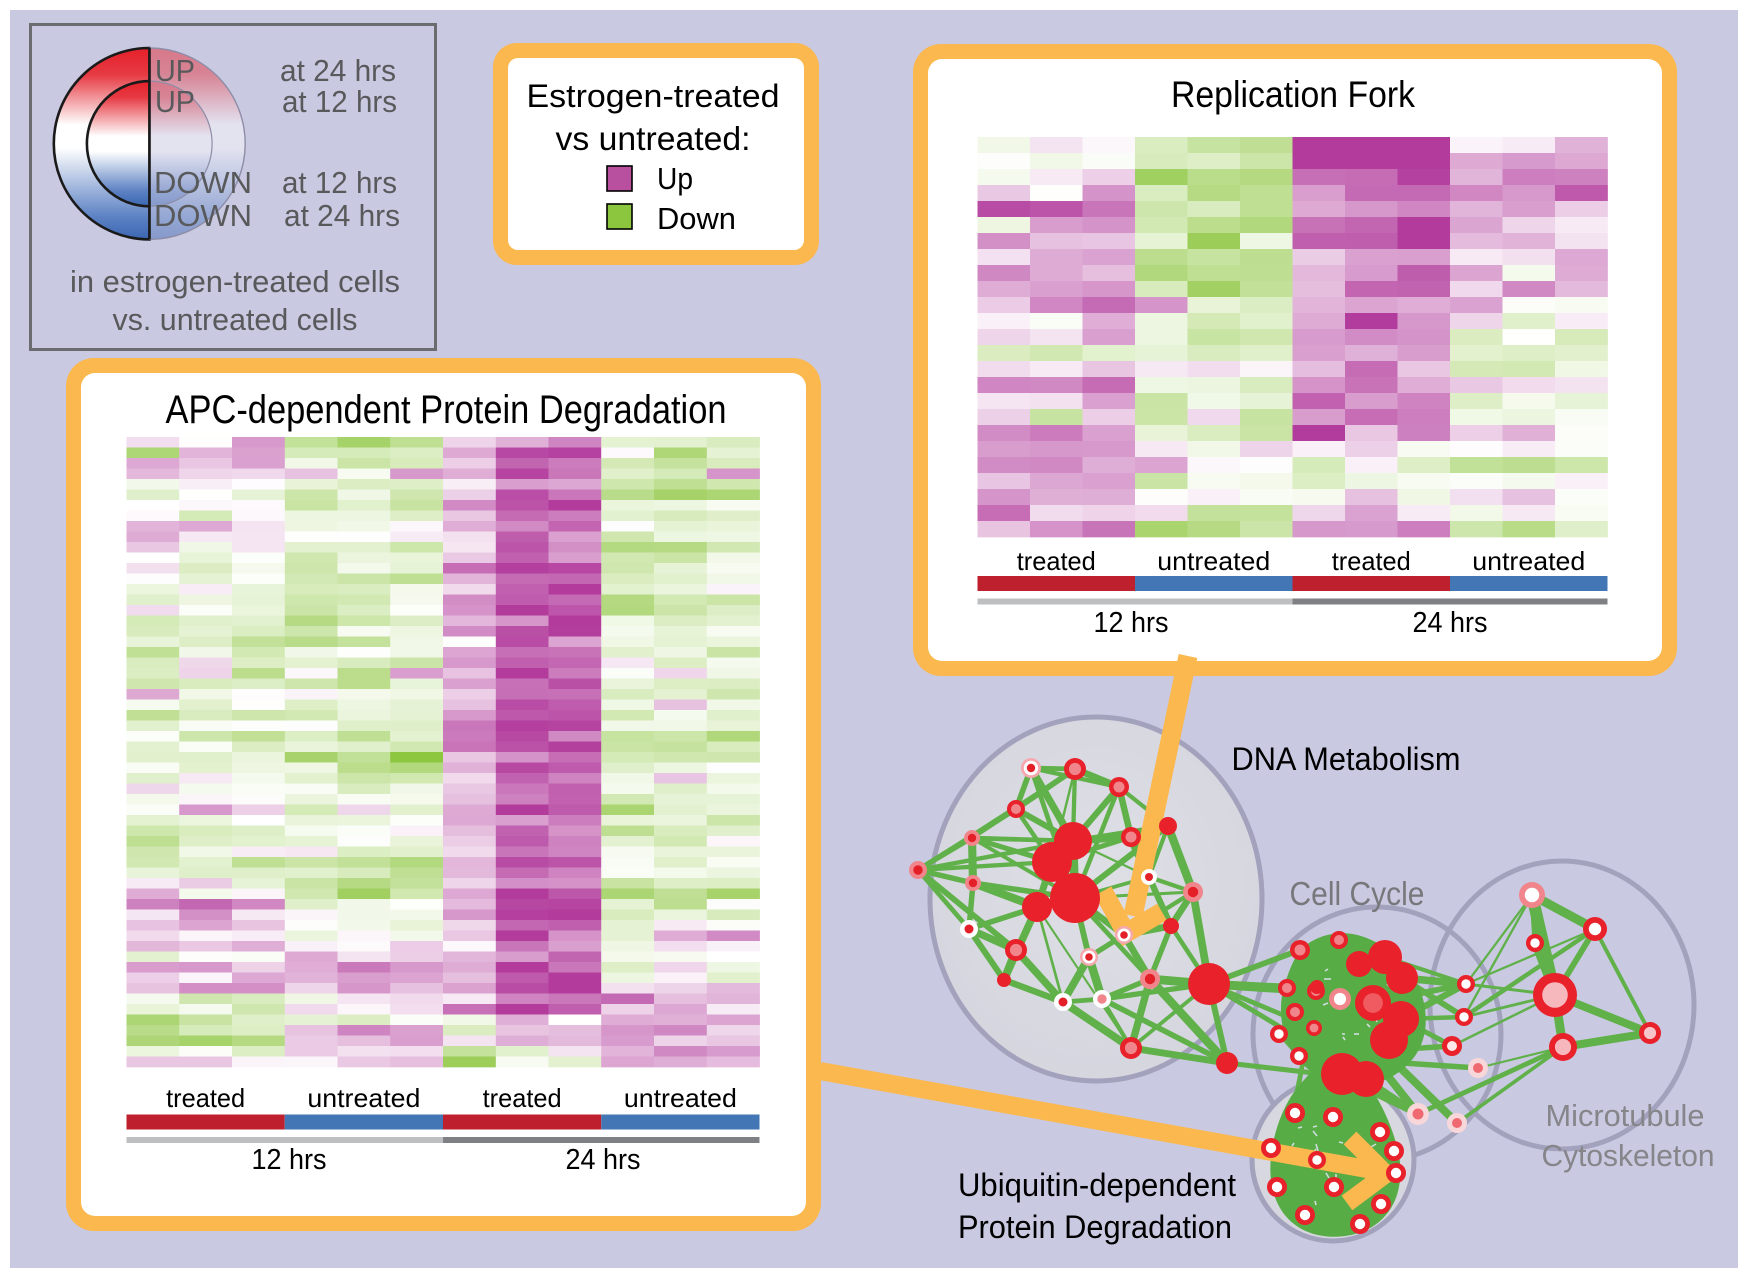 Image resolution: width=1750 pixels, height=1279 pixels. What do you see at coordinates (1095, 1227) in the screenshot?
I see `svg-text: Protein Degradation` at bounding box center [1095, 1227].